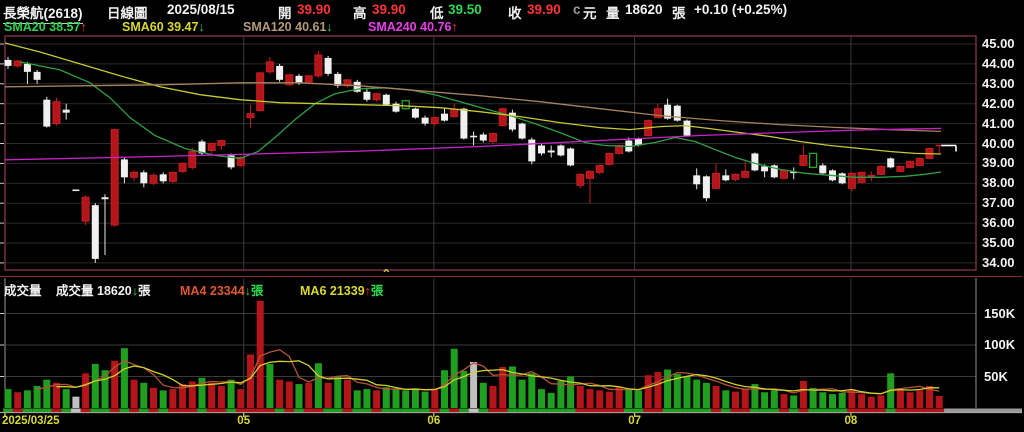  What do you see at coordinates (949, 148) in the screenshot?
I see `last-price-marker` at bounding box center [949, 148].